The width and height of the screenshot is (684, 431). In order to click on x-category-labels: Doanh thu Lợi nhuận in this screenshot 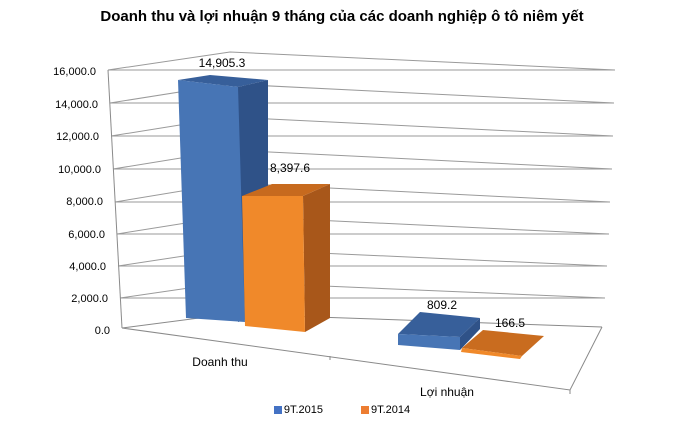, I will do `click(333, 377)`.